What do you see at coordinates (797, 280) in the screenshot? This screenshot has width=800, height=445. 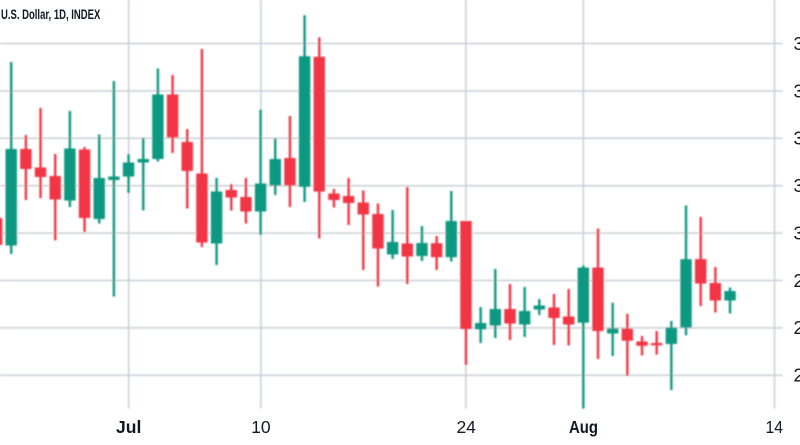 I see `svg-text: 29.80` at bounding box center [797, 280].